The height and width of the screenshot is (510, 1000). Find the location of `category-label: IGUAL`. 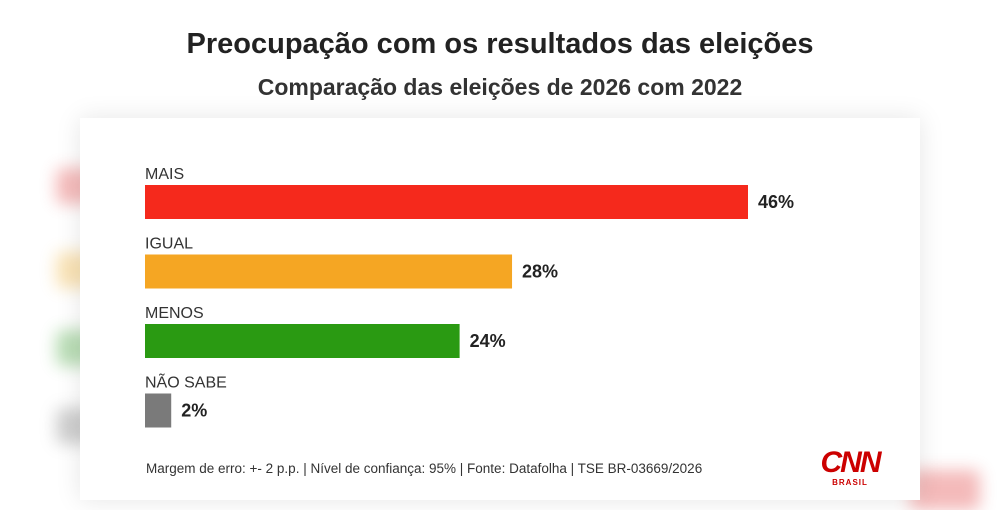

category-label: IGUAL is located at coordinates (169, 244).